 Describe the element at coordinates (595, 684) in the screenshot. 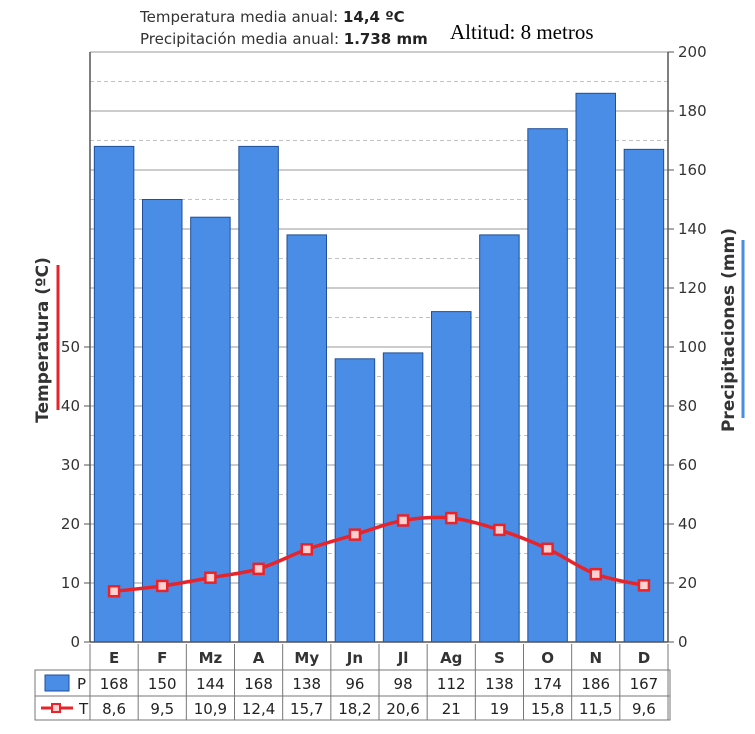

I see `precipitation-data-label: 186` at that location.